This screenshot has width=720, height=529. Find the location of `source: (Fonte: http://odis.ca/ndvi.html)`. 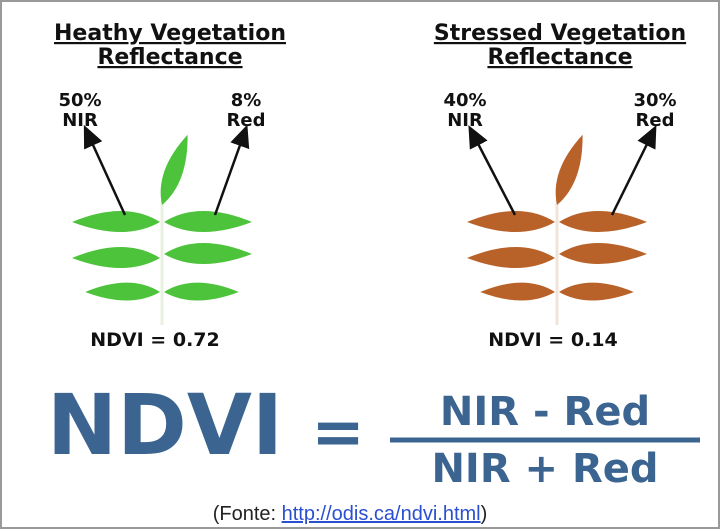

source: (Fonte: http://odis.ca/ndvi.html) is located at coordinates (350, 514).